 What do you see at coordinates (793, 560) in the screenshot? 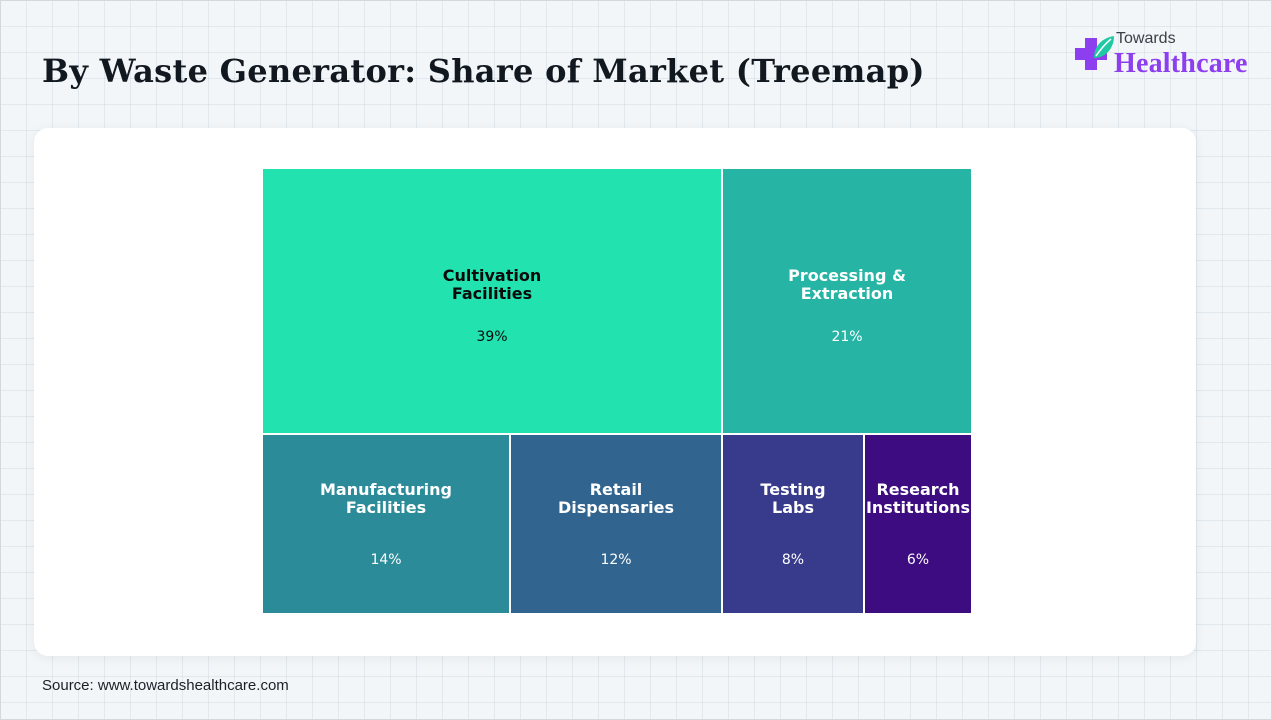
I see `treemap-tile-value: 8%` at bounding box center [793, 560].